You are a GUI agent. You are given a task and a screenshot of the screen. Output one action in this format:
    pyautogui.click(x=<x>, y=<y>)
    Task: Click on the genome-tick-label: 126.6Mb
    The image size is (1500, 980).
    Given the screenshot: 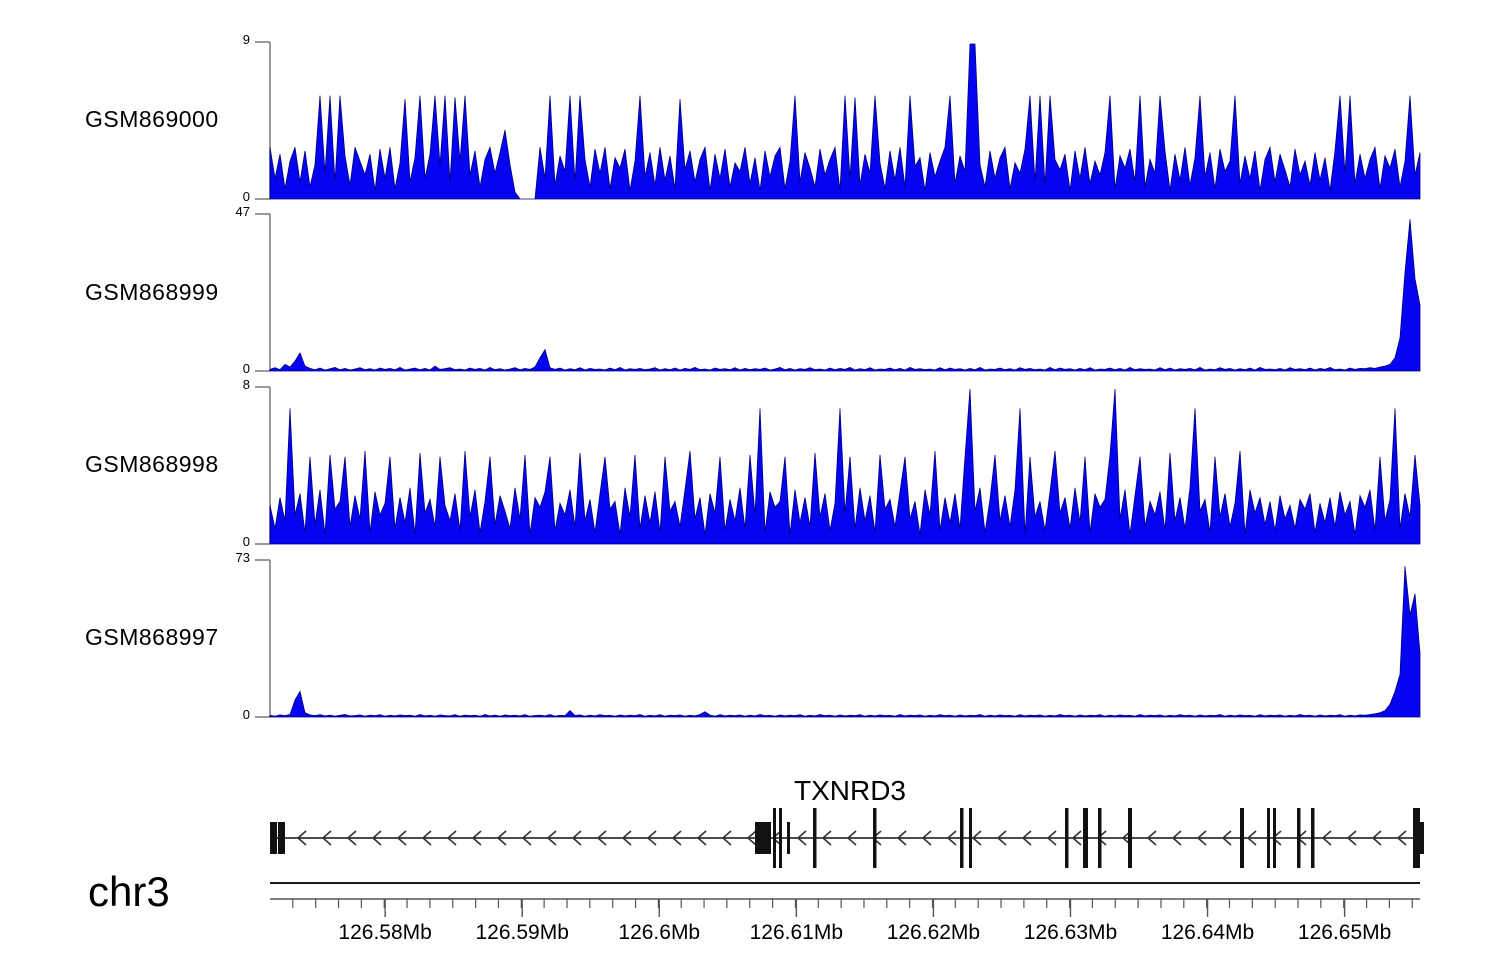 What is the action you would take?
    pyautogui.click(x=659, y=932)
    